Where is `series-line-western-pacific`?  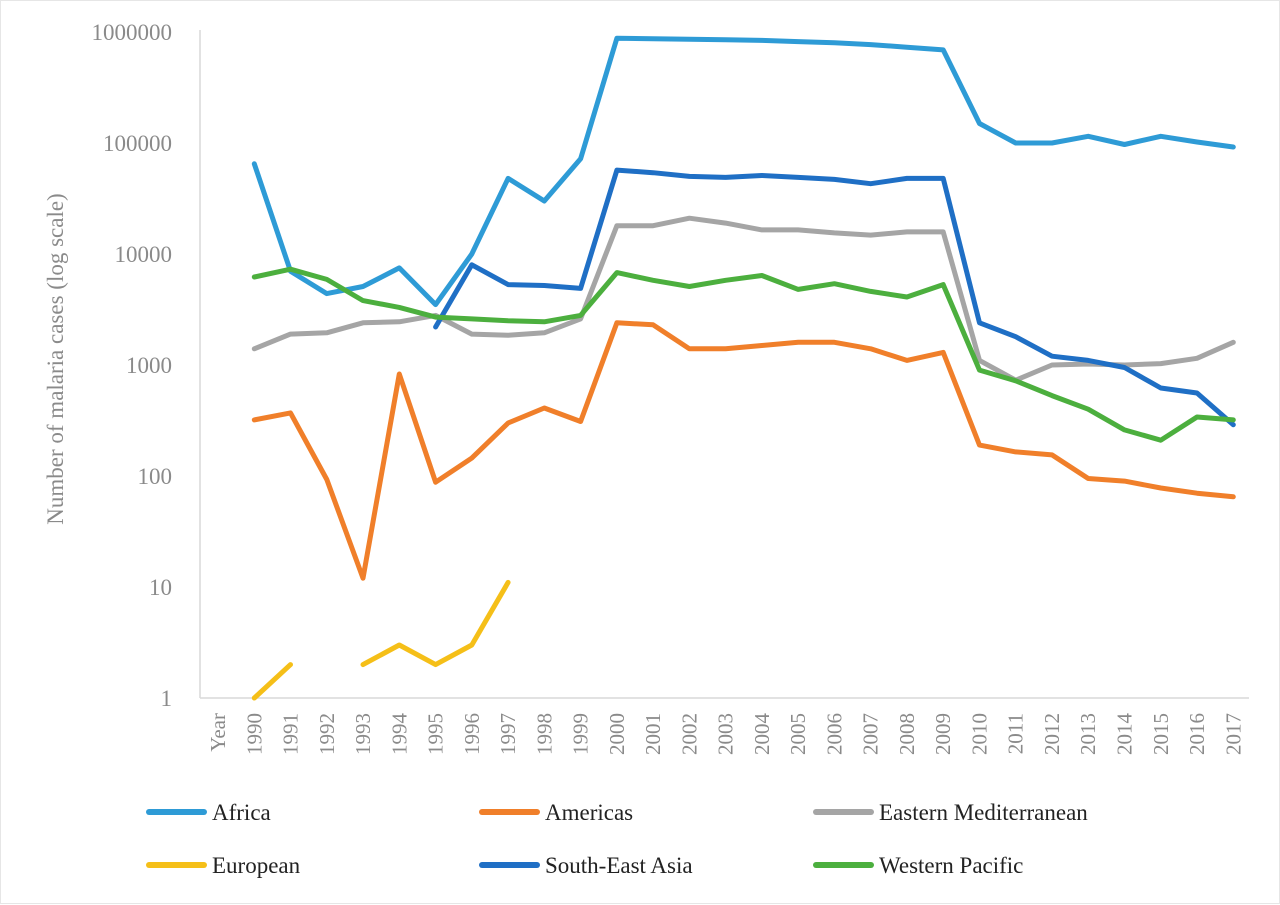 series-line-western-pacific is located at coordinates (743, 354).